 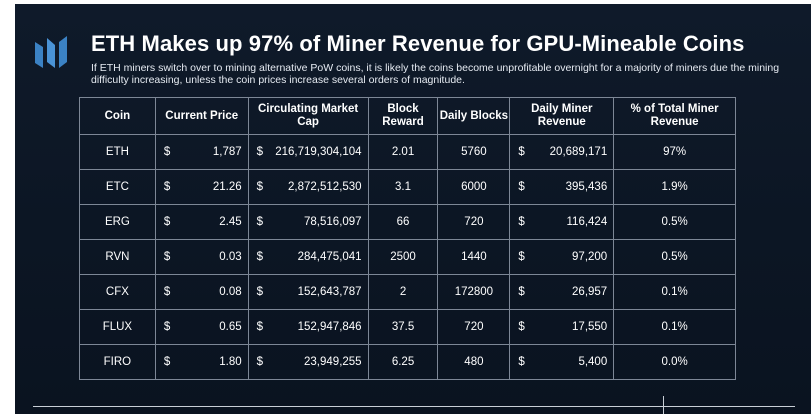 What do you see at coordinates (117, 292) in the screenshot?
I see `cell-coin: CFX` at bounding box center [117, 292].